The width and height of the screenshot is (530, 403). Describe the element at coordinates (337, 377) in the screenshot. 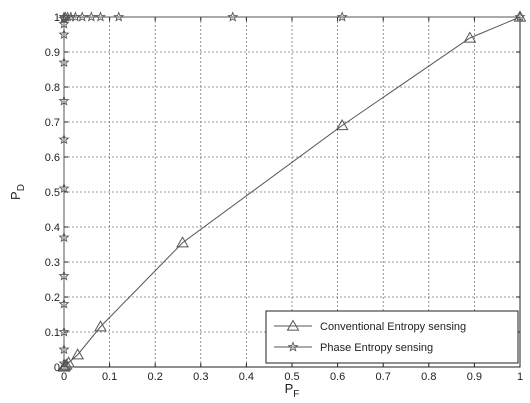

I see `x-tick-label: 0.6` at that location.